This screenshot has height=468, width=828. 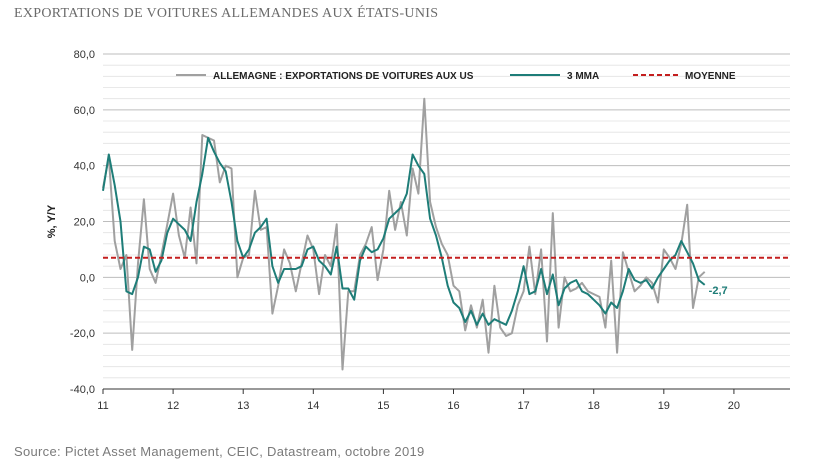 I want to click on x-tick-label: 11, so click(x=102, y=406).